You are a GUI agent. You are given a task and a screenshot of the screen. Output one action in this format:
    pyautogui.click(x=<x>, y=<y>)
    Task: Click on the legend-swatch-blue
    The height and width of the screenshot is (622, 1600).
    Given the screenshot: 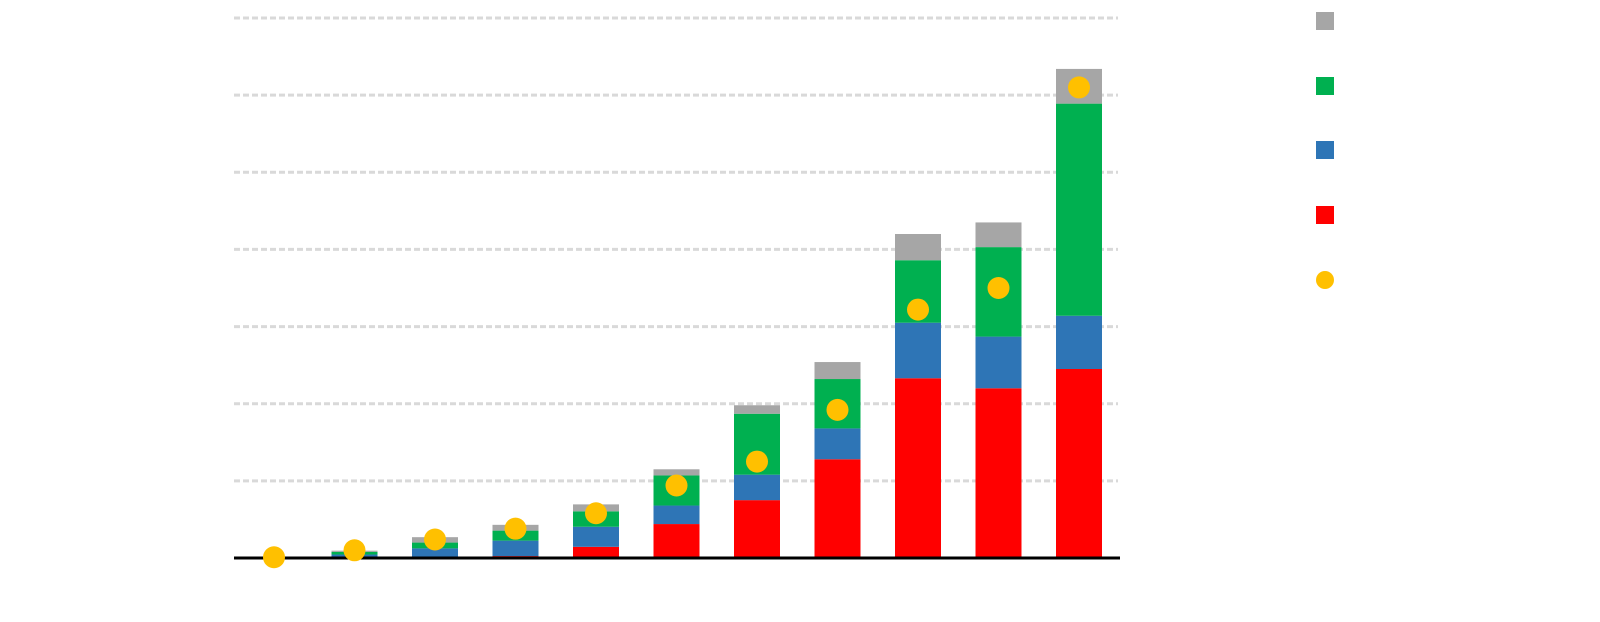 What is the action you would take?
    pyautogui.click(x=1325, y=150)
    